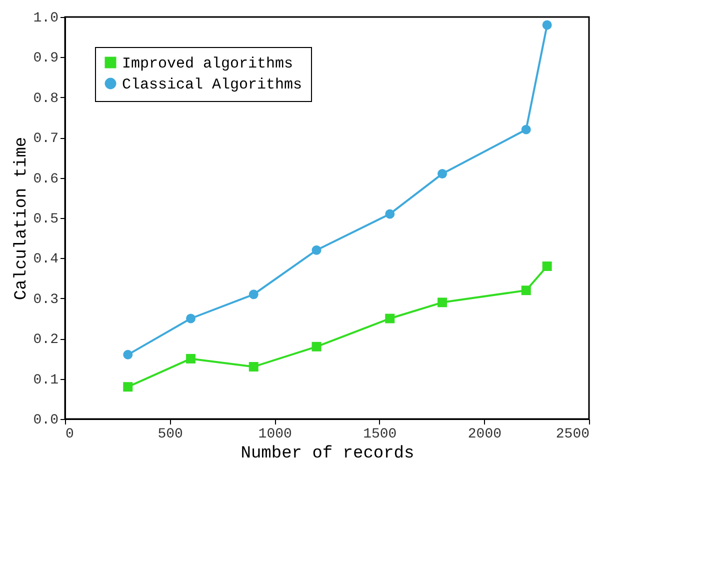  Describe the element at coordinates (45, 340) in the screenshot. I see `y-tick-label: 0.2` at that location.